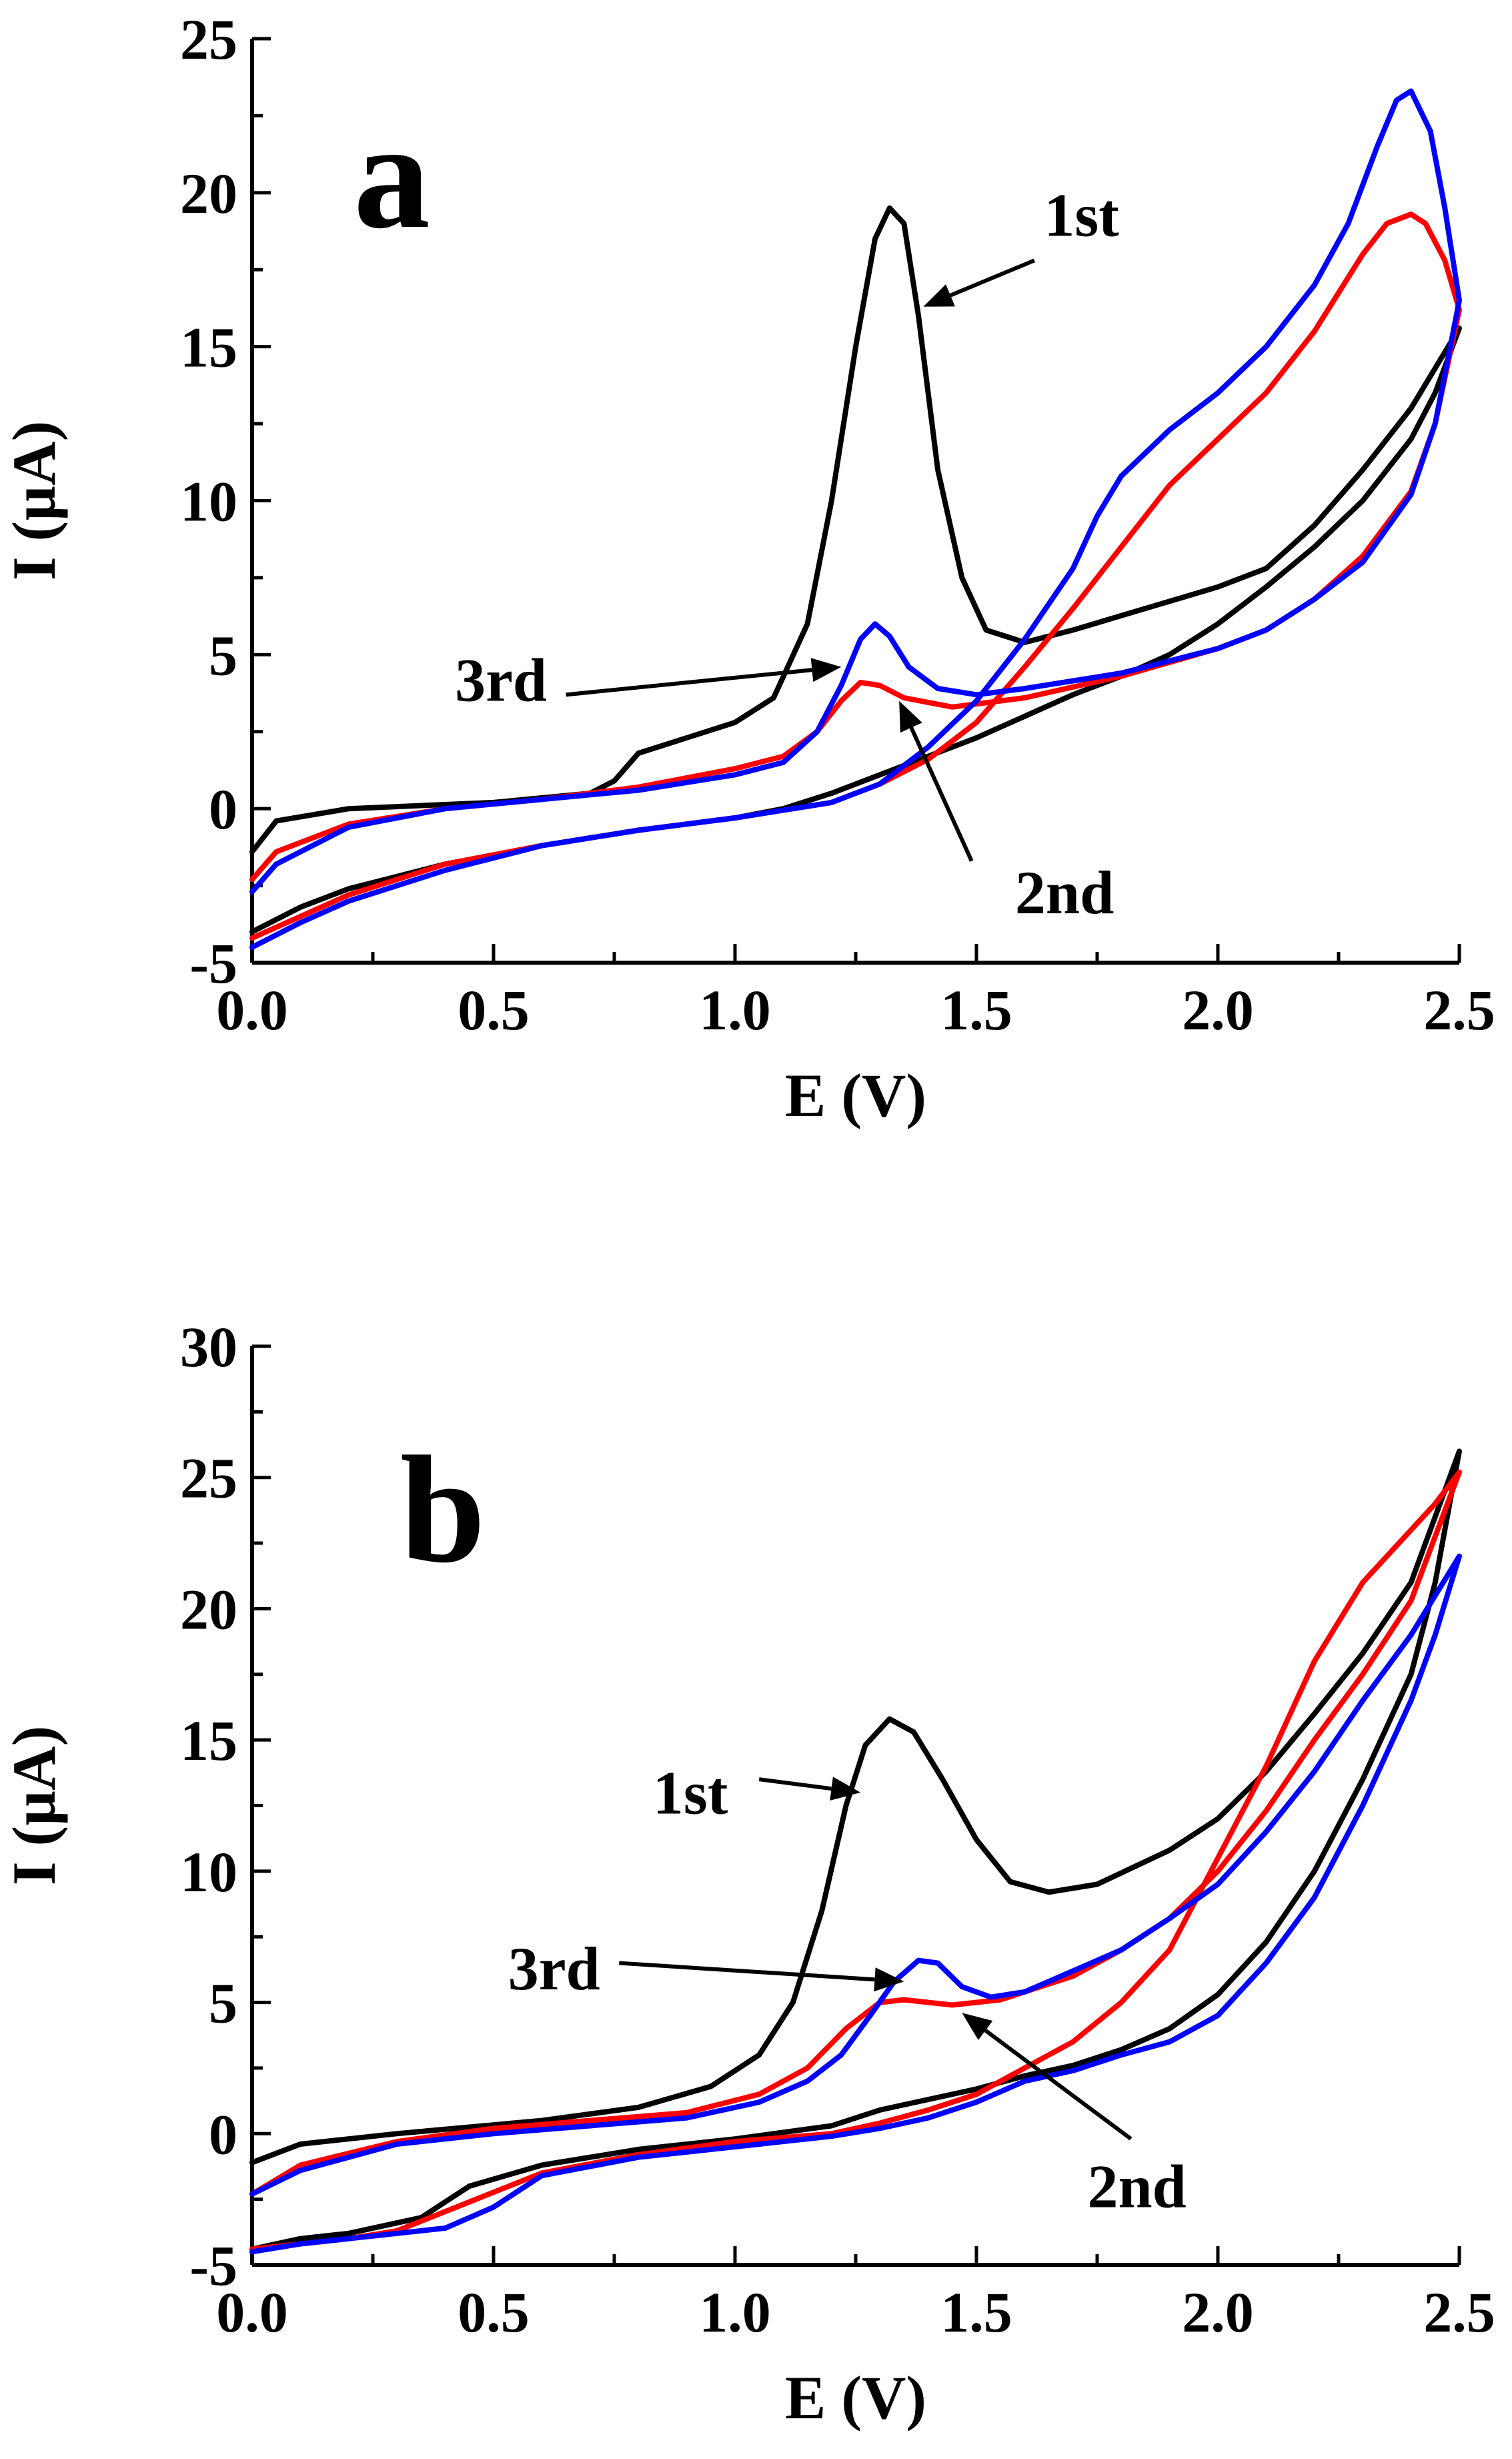 This screenshot has width=1512, height=2459. Describe the element at coordinates (443, 1509) in the screenshot. I see `panel-letter: b` at that location.